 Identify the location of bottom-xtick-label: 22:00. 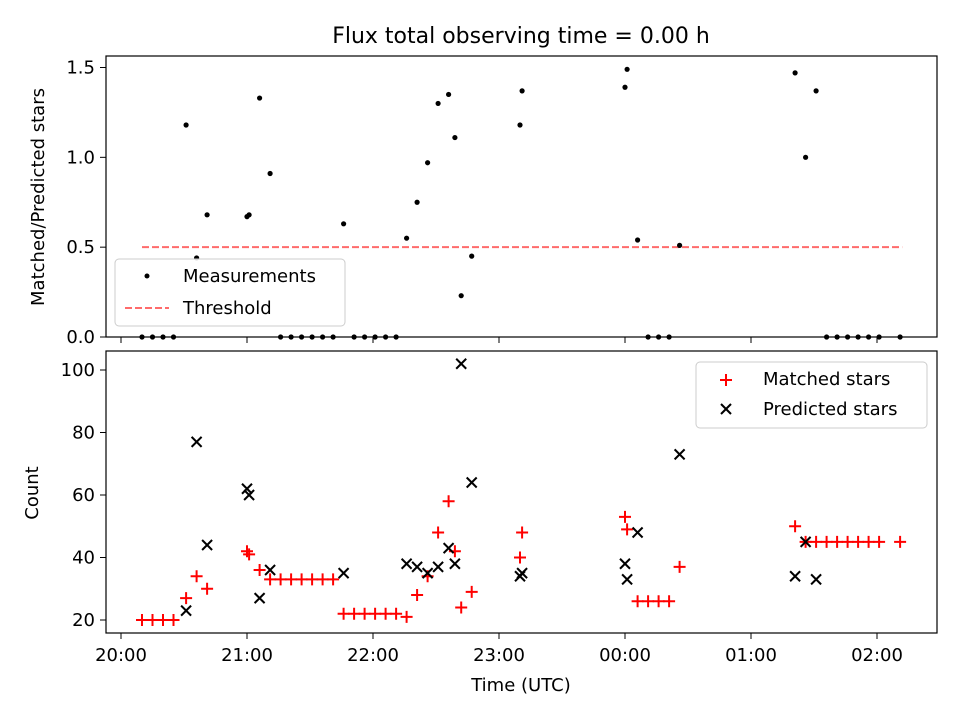
(373, 655).